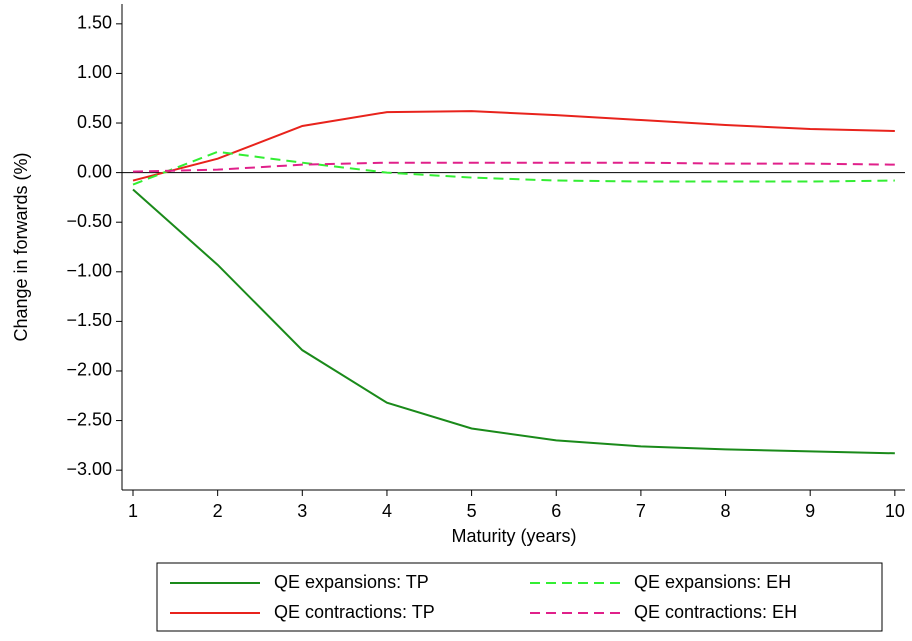 The width and height of the screenshot is (912, 641). I want to click on x-tick-label: 2, so click(218, 511).